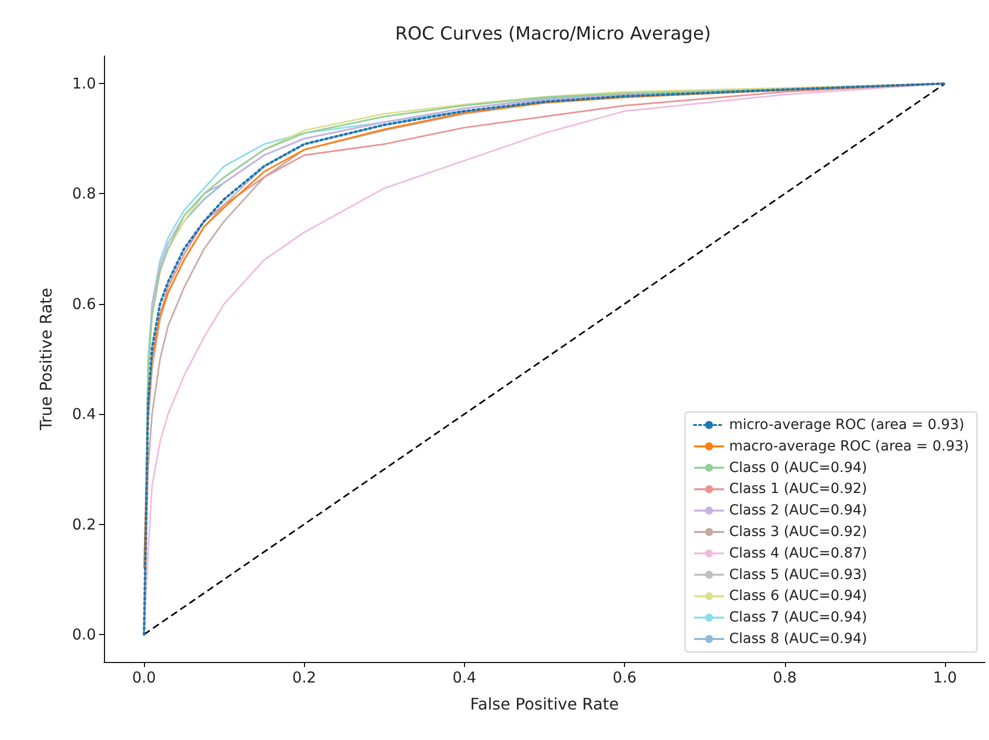  What do you see at coordinates (84, 83) in the screenshot?
I see `y-tick-label: 1.0` at bounding box center [84, 83].